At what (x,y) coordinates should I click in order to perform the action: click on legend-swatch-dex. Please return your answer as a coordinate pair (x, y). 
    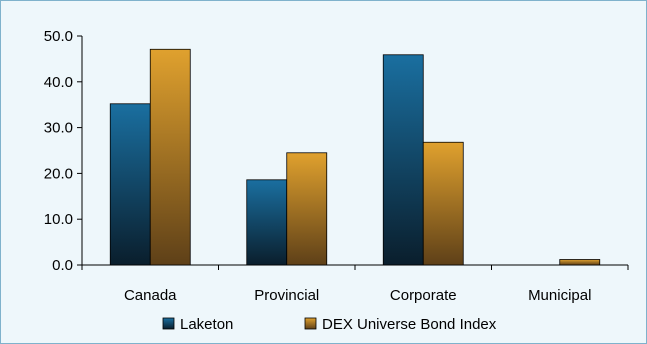
    Looking at the image, I should click on (310, 323).